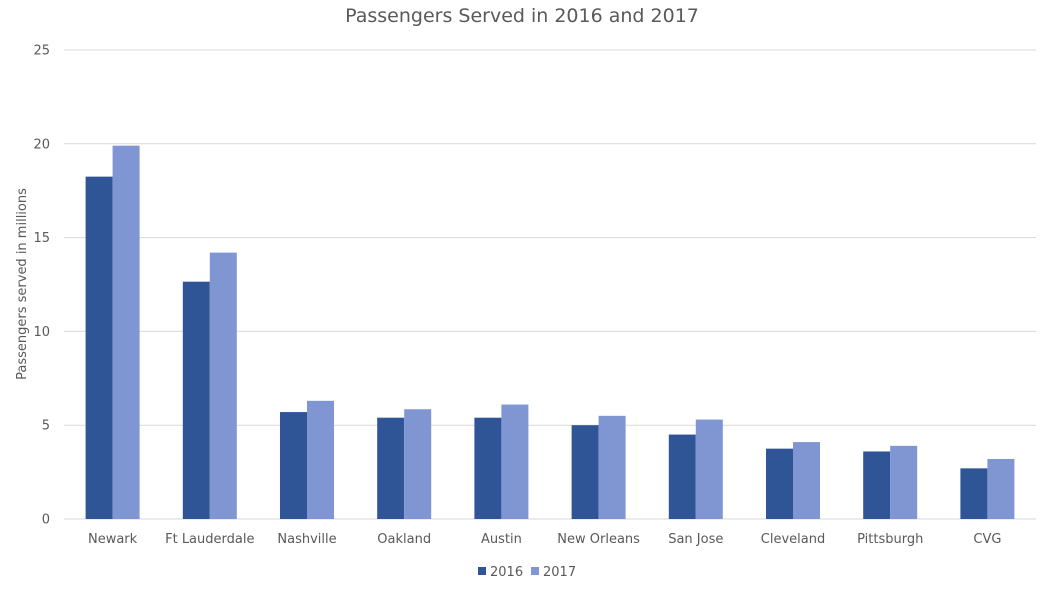  I want to click on x-tick-label: San Jose, so click(695, 539).